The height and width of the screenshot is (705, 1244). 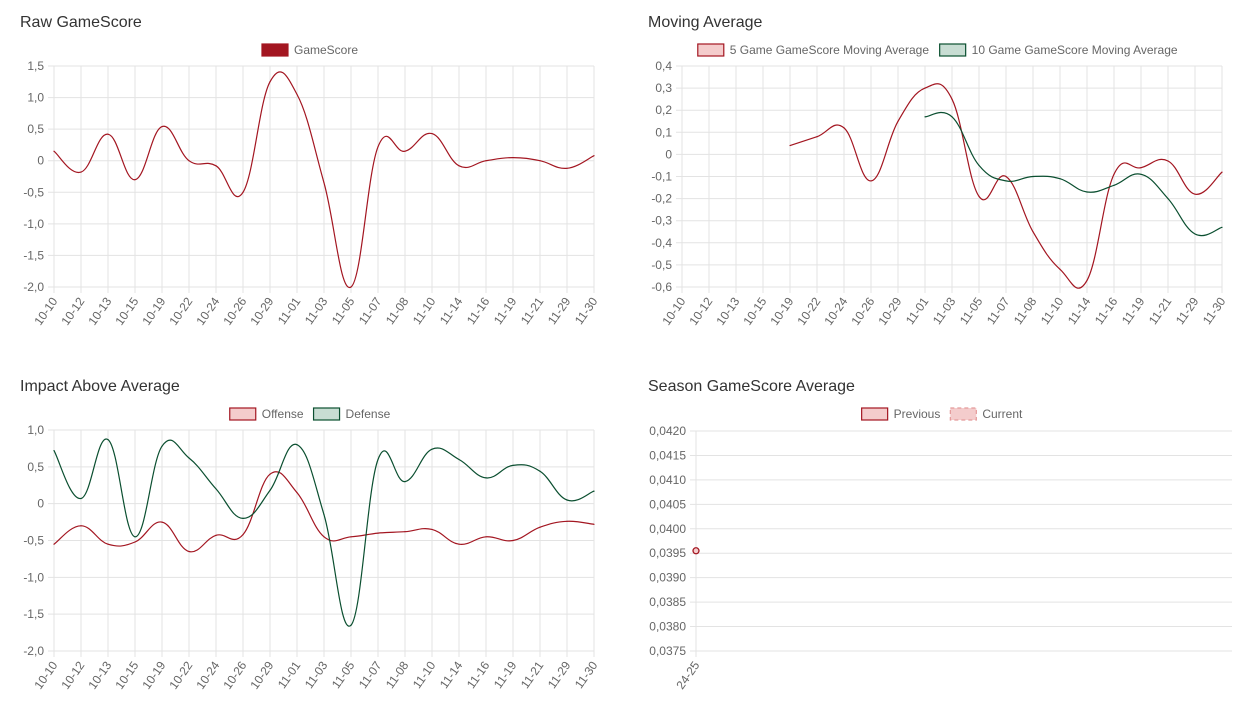 What do you see at coordinates (661, 177) in the screenshot?
I see `y-tick-label: -0,1` at bounding box center [661, 177].